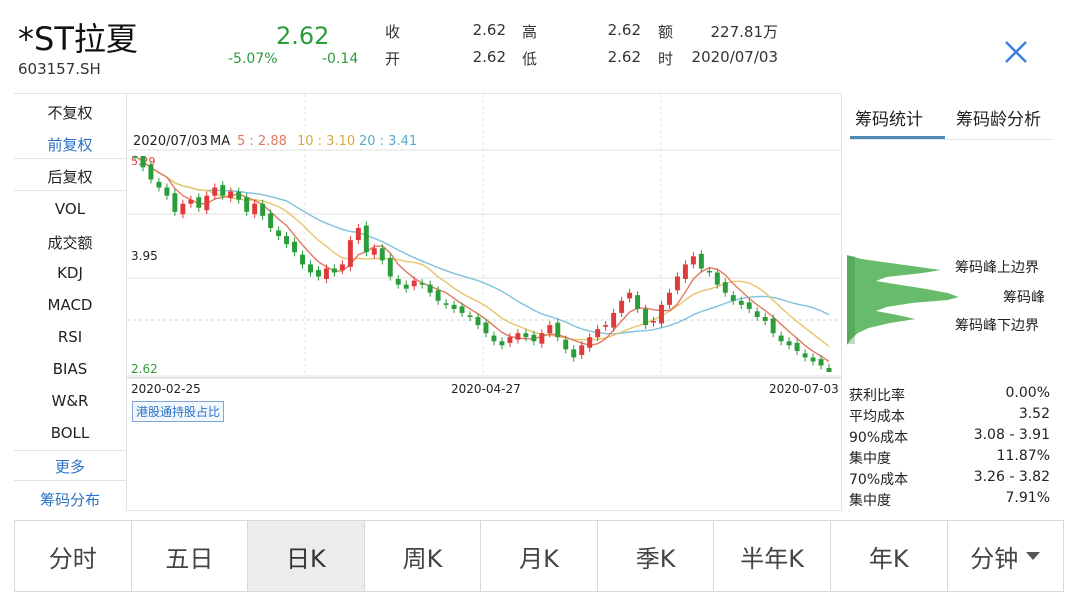 The height and width of the screenshot is (614, 1080). Describe the element at coordinates (879, 480) in the screenshot. I see `stat-label-cost-70: 70%成本` at that location.